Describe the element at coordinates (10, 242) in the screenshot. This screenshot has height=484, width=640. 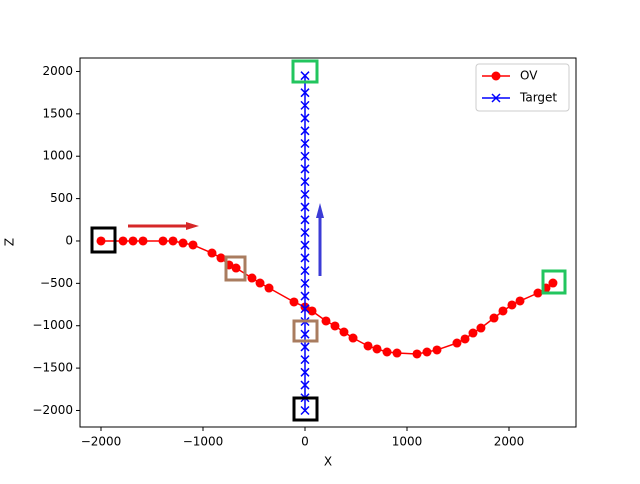
I see `y-axis-label: Z` at that location.